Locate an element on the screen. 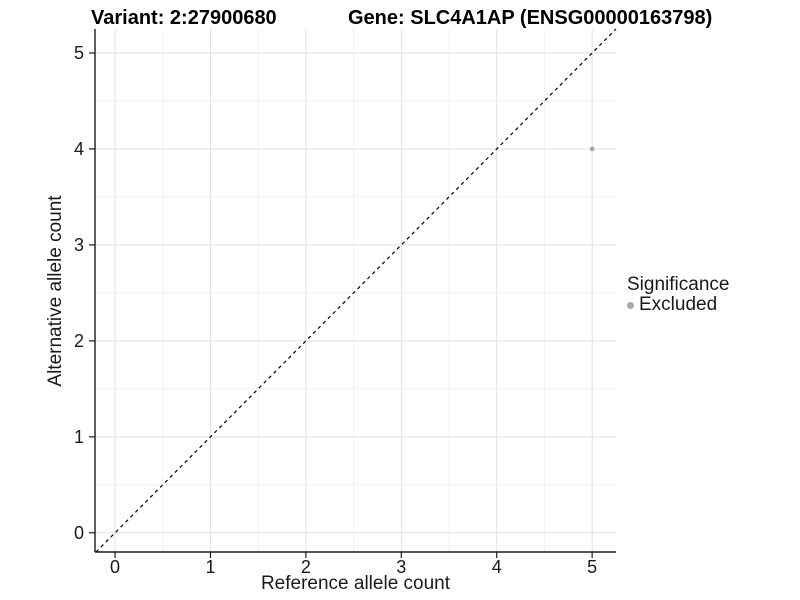 This screenshot has width=800, height=600. x-tick-label: 5 is located at coordinates (592, 567).